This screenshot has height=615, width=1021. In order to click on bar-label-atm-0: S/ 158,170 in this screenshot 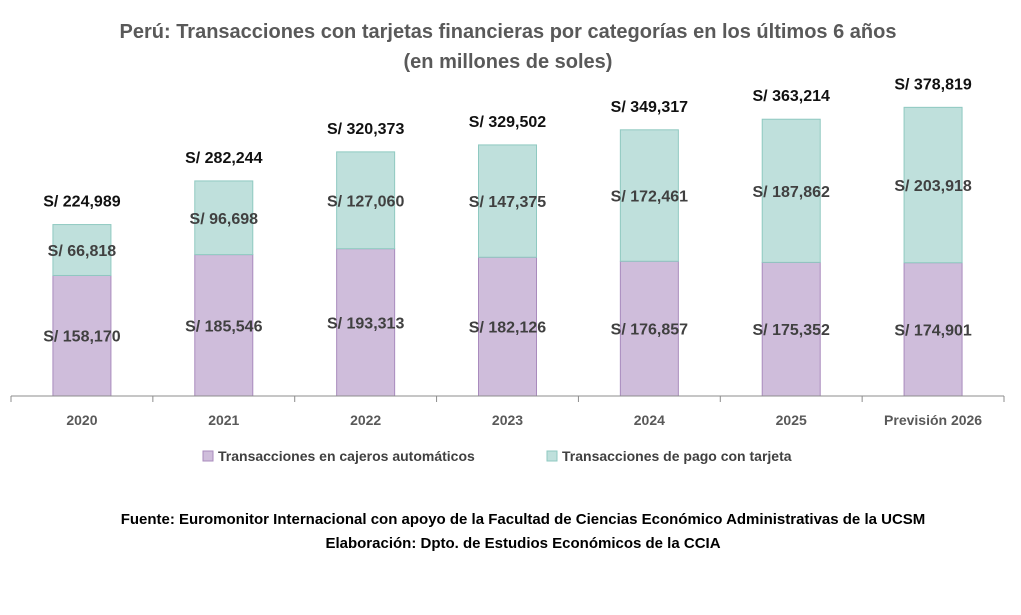, I will do `click(82, 337)`.